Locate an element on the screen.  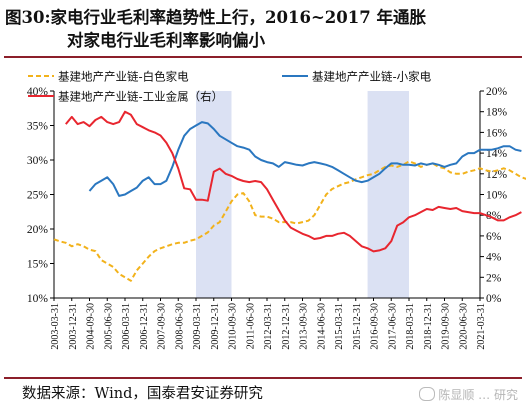
x-tick-label: 2013-09-30 is located at coordinates (304, 326).